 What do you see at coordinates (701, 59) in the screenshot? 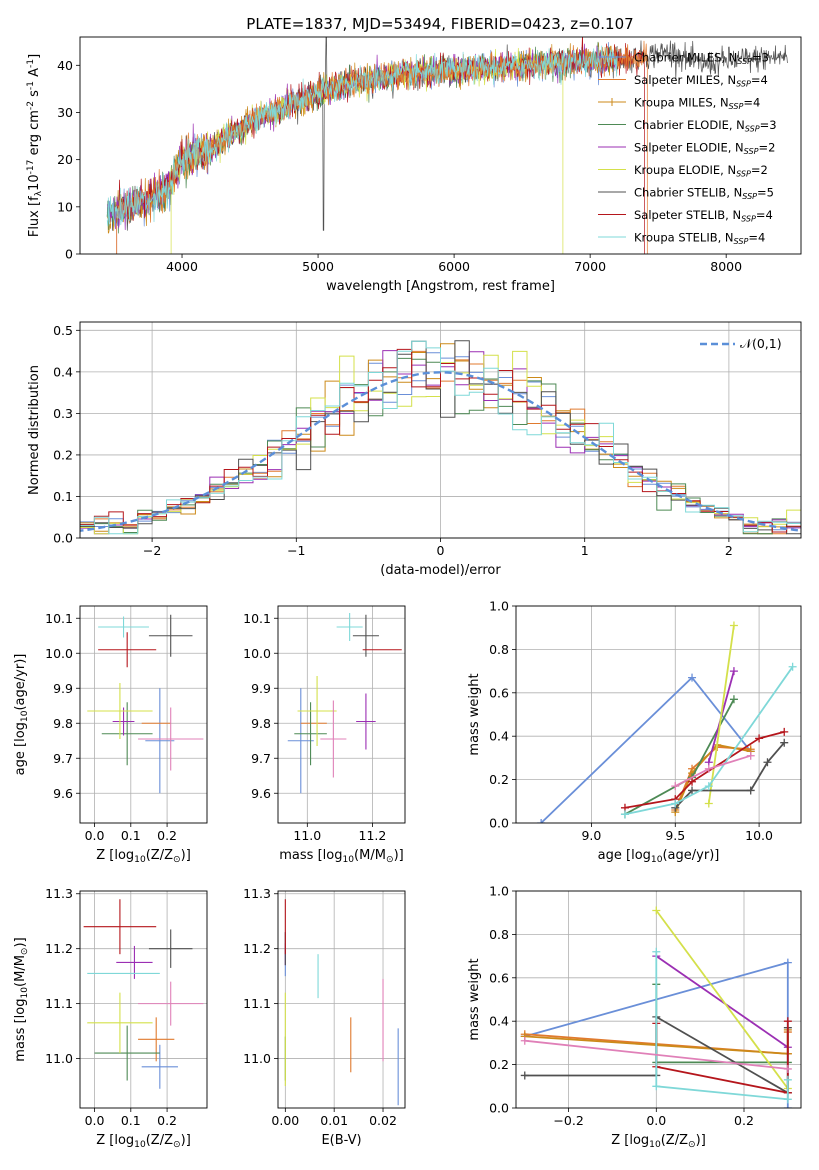
I see `legend-label: Chabrier MILES, NSSP=3` at bounding box center [701, 59].